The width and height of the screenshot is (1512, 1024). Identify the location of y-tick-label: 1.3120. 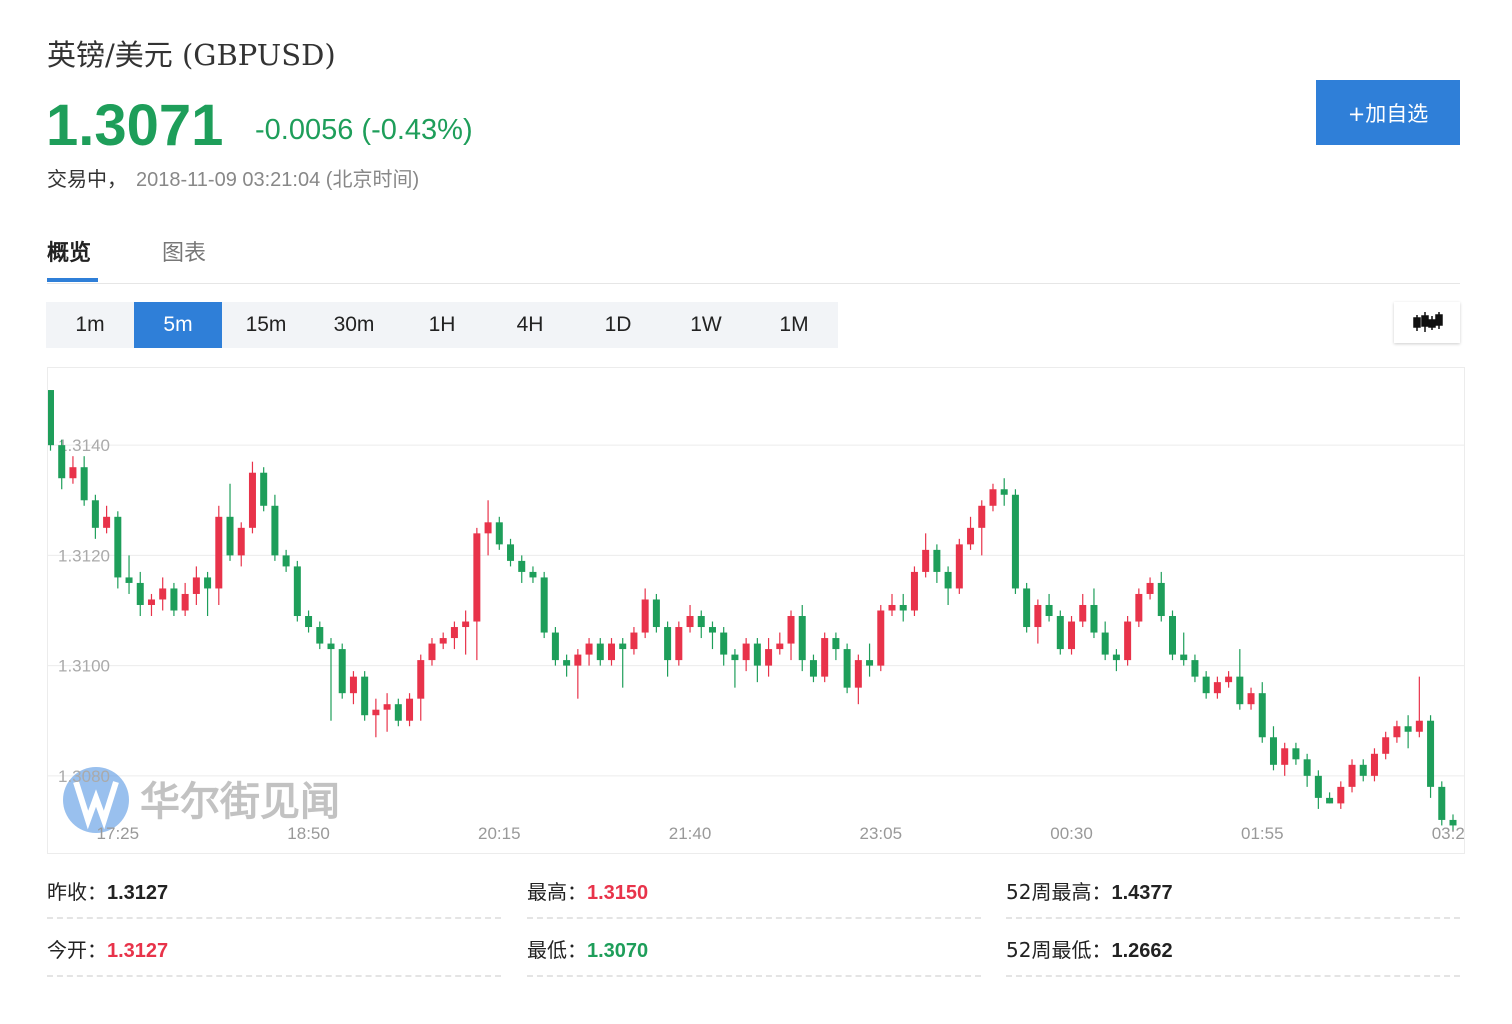
(84, 555).